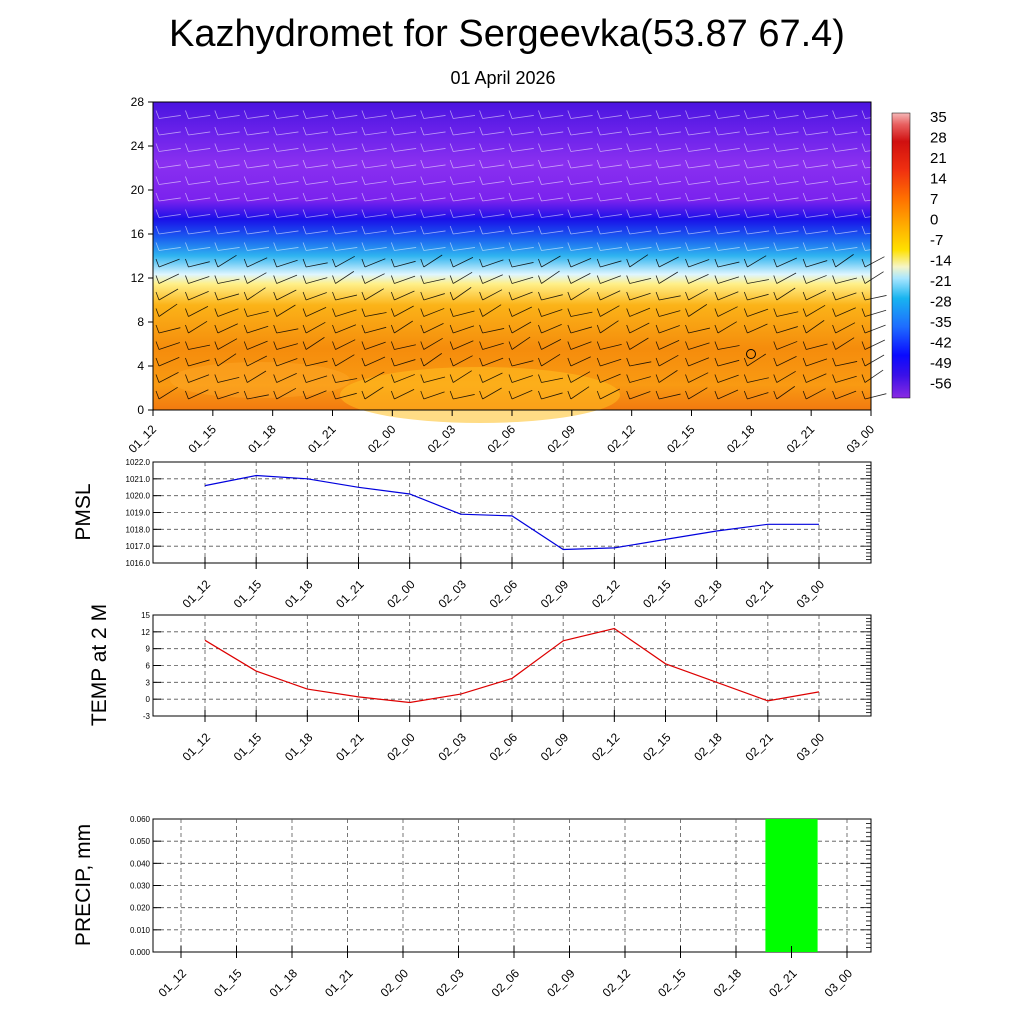  What do you see at coordinates (751, 354) in the screenshot?
I see `calm-wind-marker` at bounding box center [751, 354].